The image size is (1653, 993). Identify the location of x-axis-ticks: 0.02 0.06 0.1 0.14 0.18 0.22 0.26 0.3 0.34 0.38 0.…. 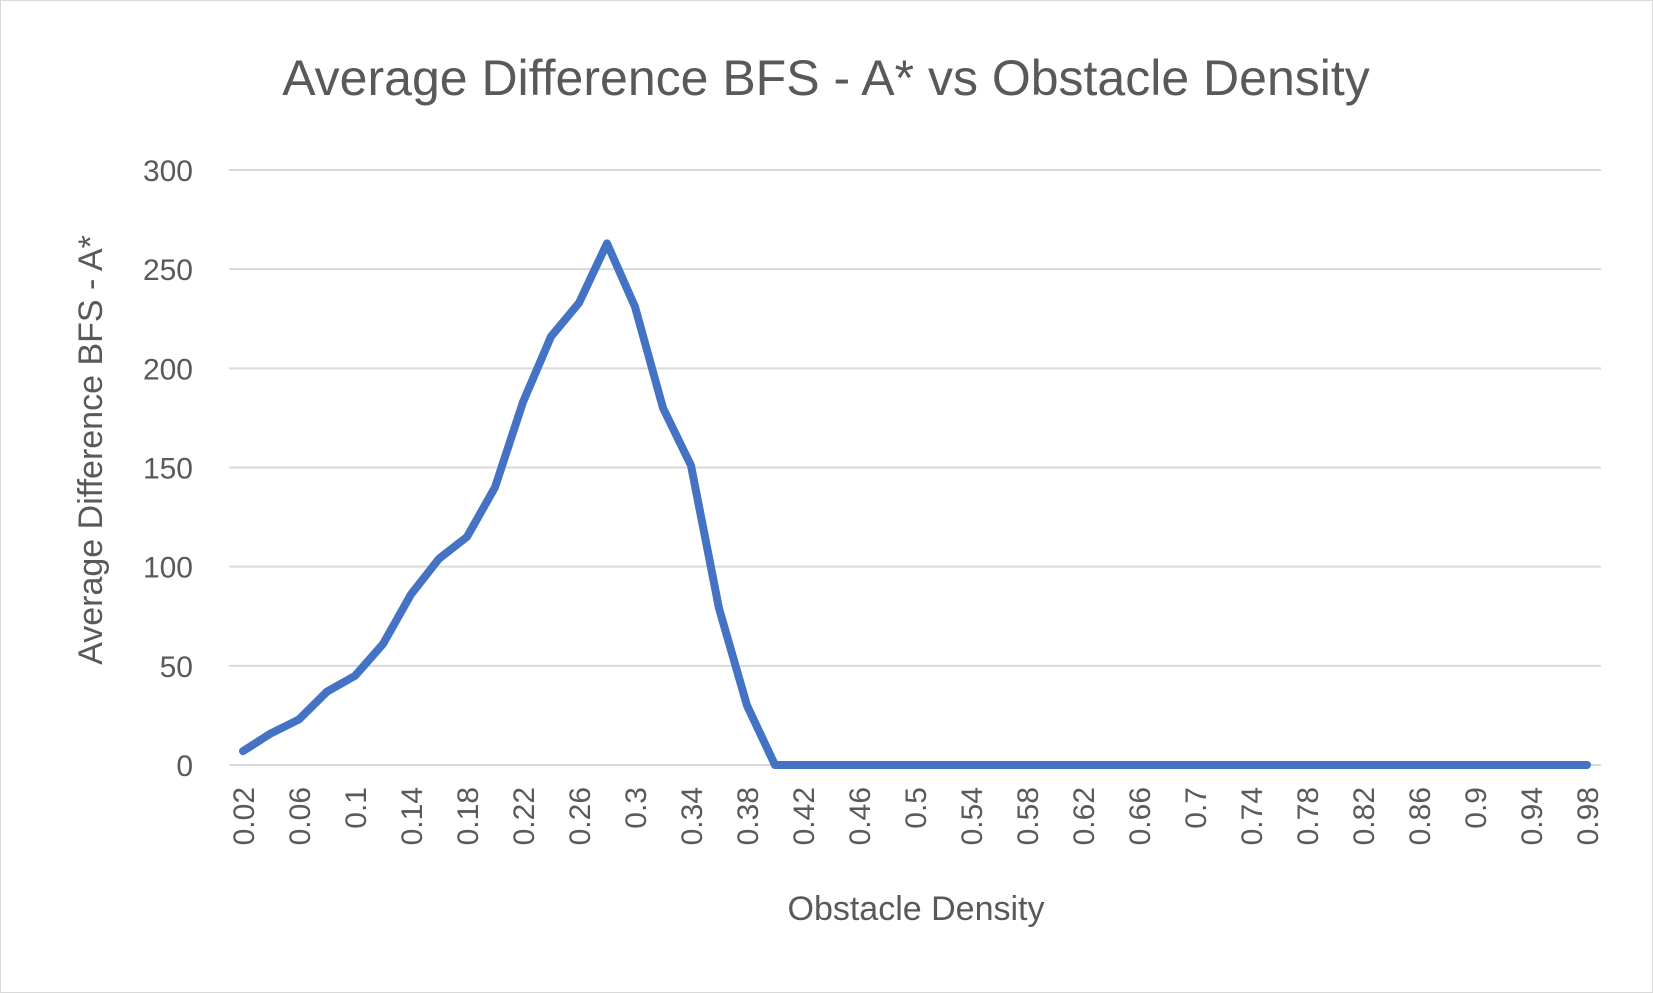
(916, 816).